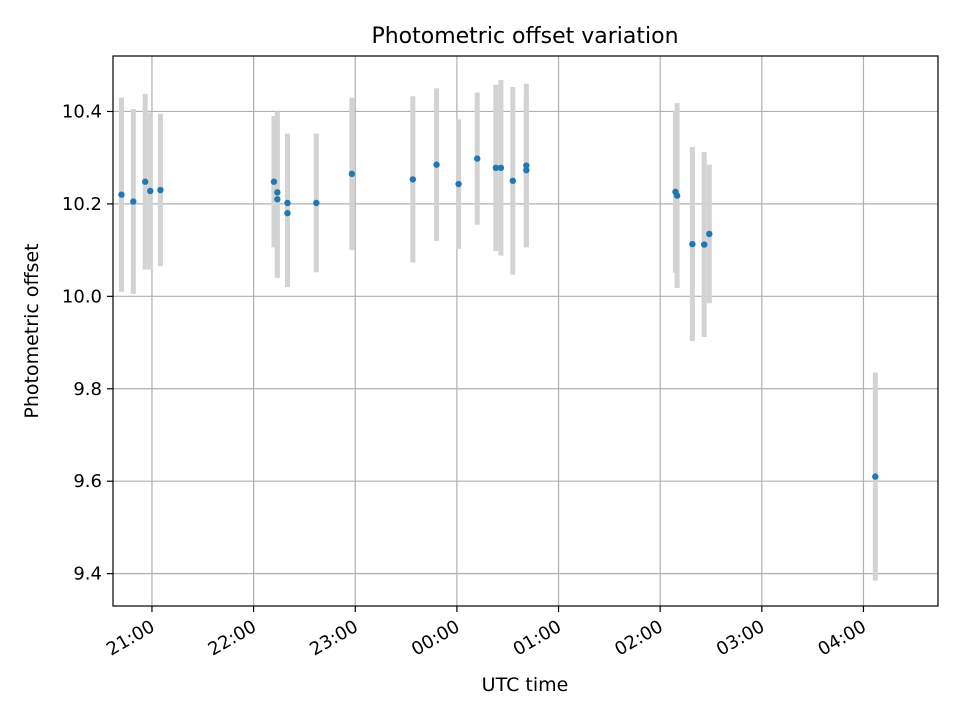  What do you see at coordinates (82, 204) in the screenshot?
I see `y-tick-label: 10.2` at bounding box center [82, 204].